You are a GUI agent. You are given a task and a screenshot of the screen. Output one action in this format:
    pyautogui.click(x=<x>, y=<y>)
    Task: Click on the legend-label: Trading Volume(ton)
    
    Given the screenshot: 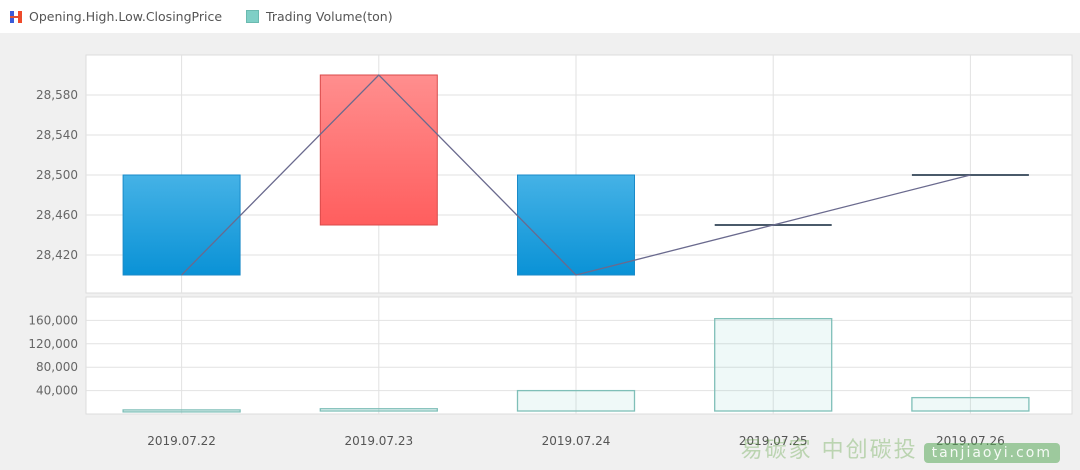 What is the action you would take?
    pyautogui.click(x=329, y=16)
    